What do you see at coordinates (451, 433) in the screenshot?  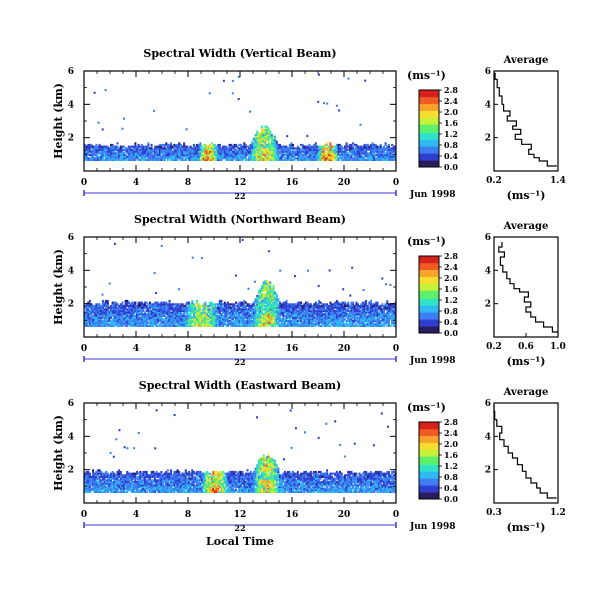 I see `colorbar-tick-label: 2.4` at bounding box center [451, 433].